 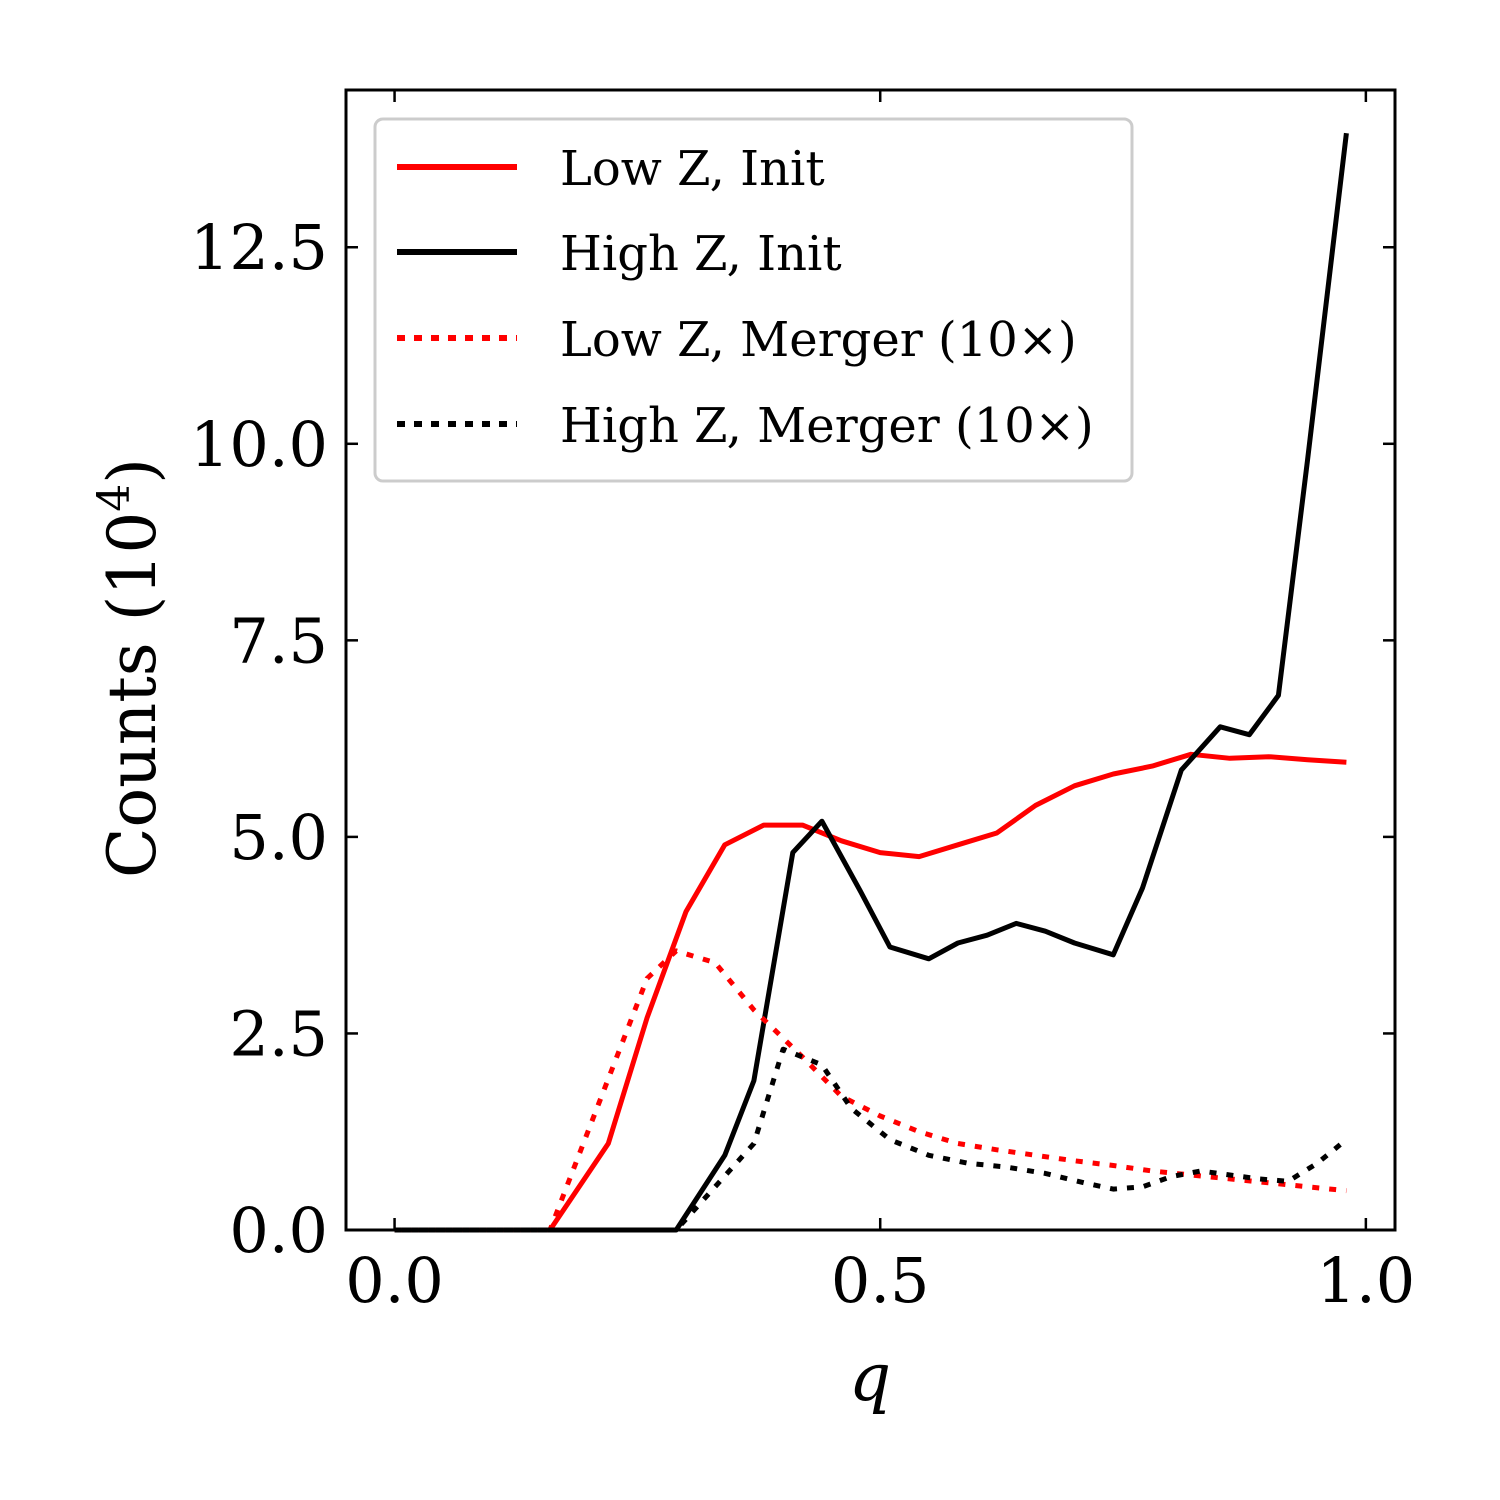 What do you see at coordinates (701, 254) in the screenshot?
I see `legend-label-high-z-init: High Z, Init` at bounding box center [701, 254].